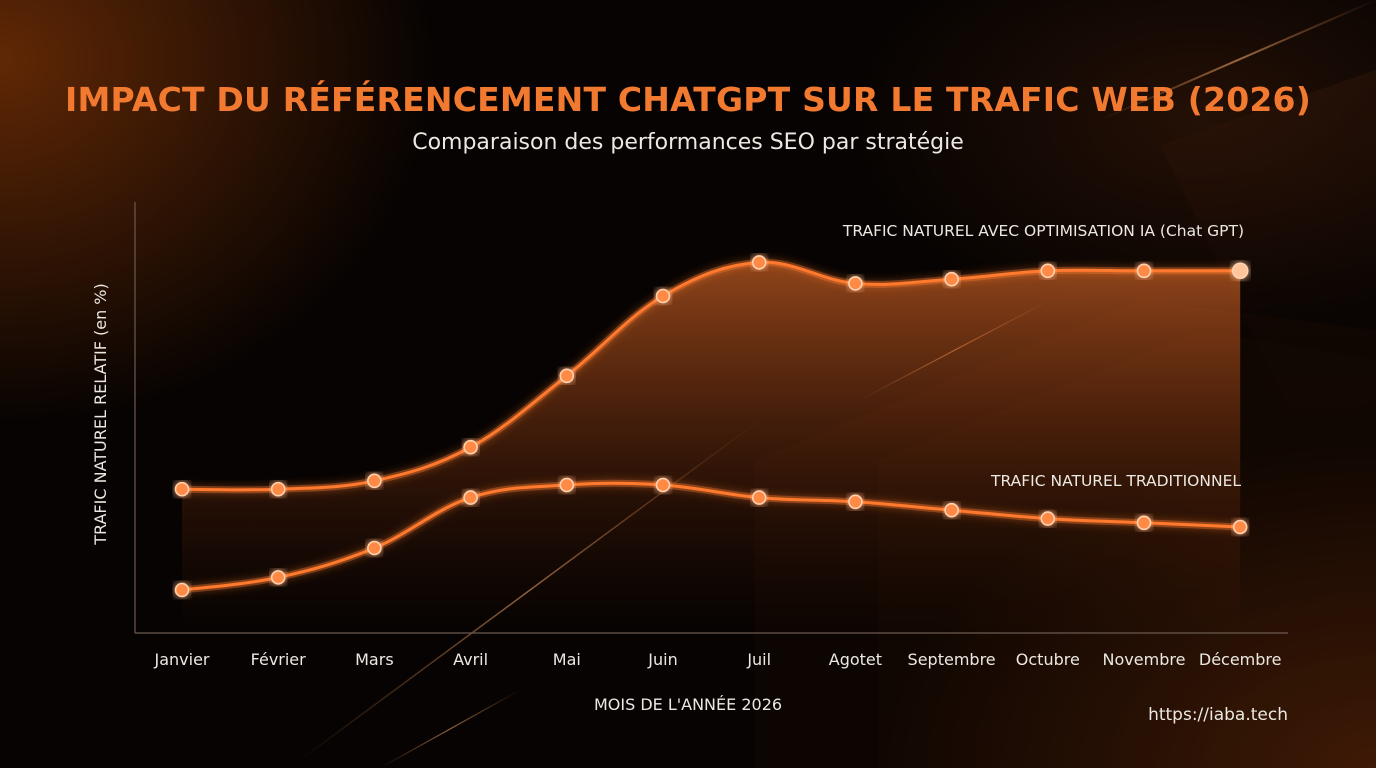  Describe the element at coordinates (100, 414) in the screenshot. I see `y-axis-title: TRAFIC NATUREL RELATIF (en %)` at that location.